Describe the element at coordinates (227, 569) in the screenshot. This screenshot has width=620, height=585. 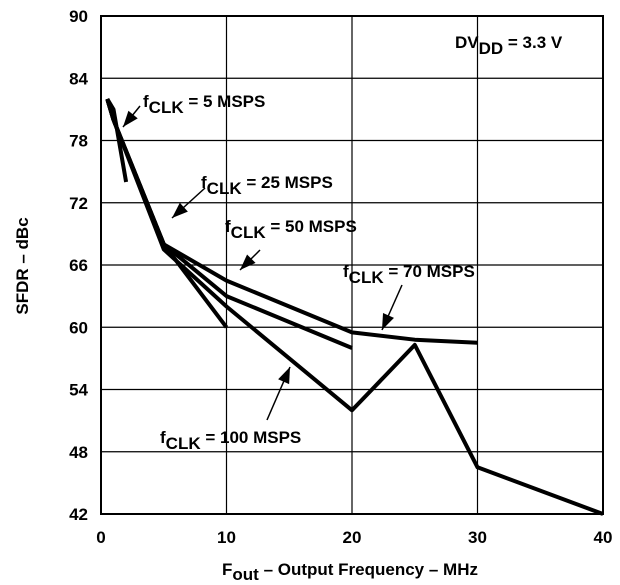
I see `x-axis-label-main: F` at that location.